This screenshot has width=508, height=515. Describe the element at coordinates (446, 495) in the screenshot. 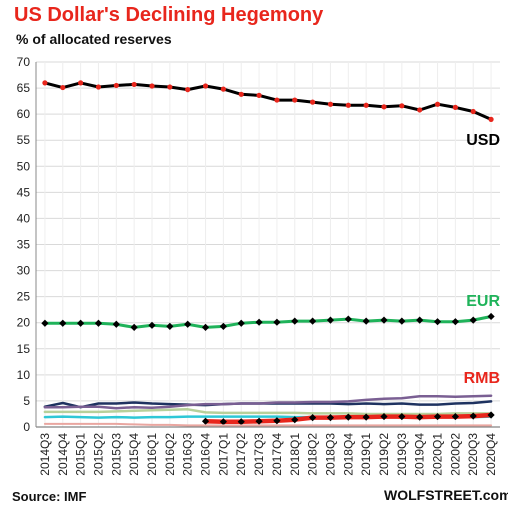

I see `wolfstreet-credit: WOLFSTREET.com` at that location.